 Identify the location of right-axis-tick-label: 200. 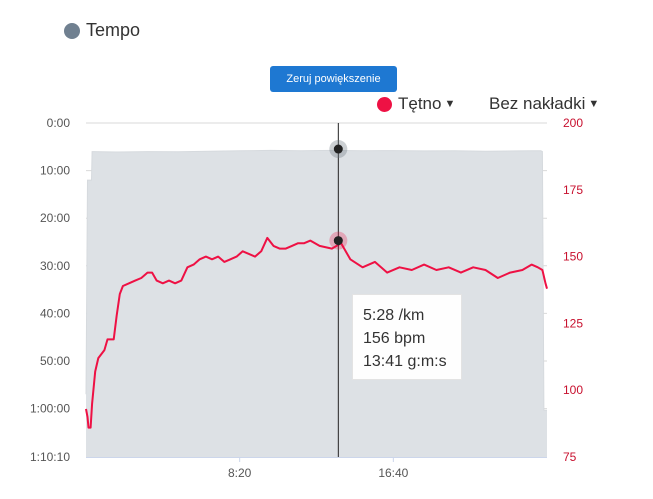
(573, 123).